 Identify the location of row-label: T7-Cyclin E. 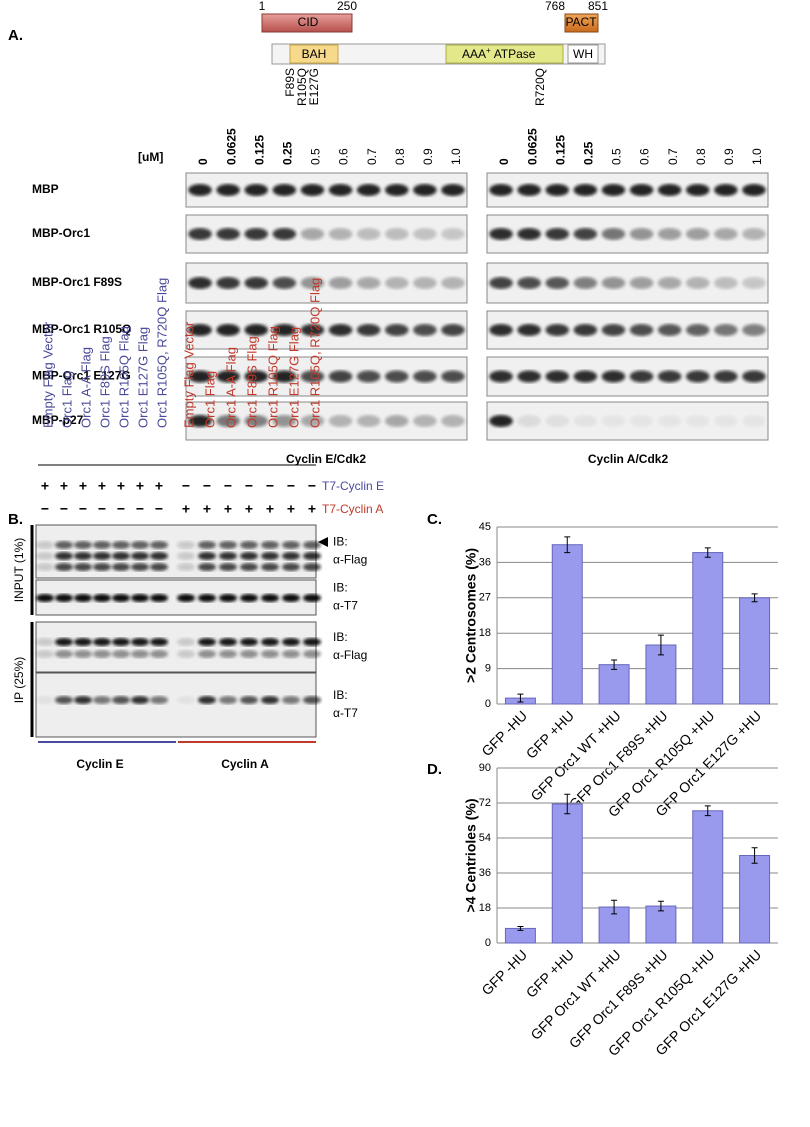
(353, 486).